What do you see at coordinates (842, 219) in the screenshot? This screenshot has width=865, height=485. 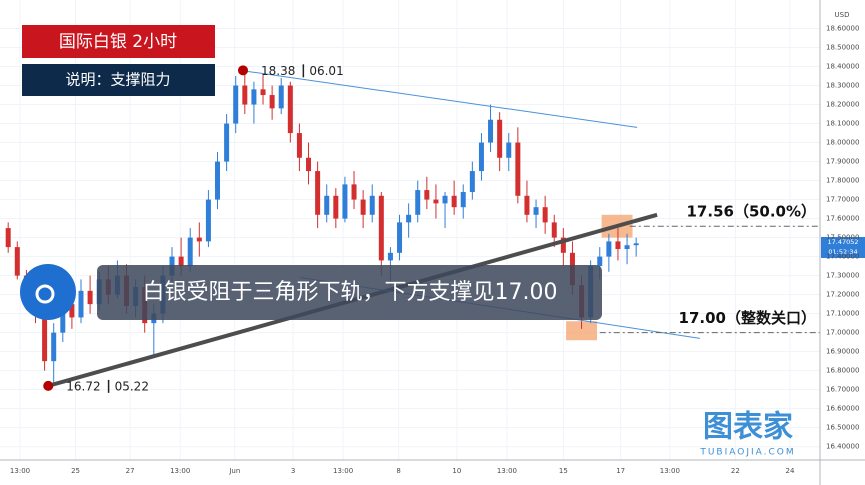 I see `y-tick-label: 17.60000` at bounding box center [842, 219].